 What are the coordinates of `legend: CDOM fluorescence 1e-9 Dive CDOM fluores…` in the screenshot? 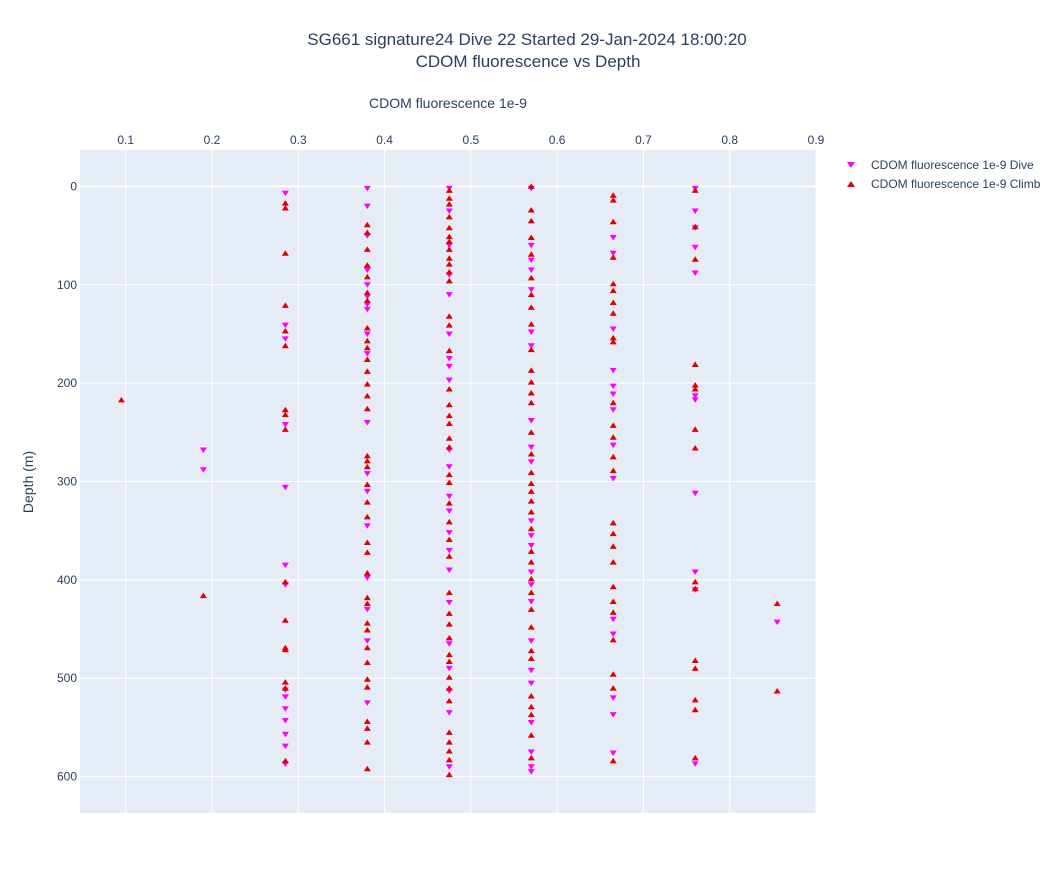 It's located at (944, 174).